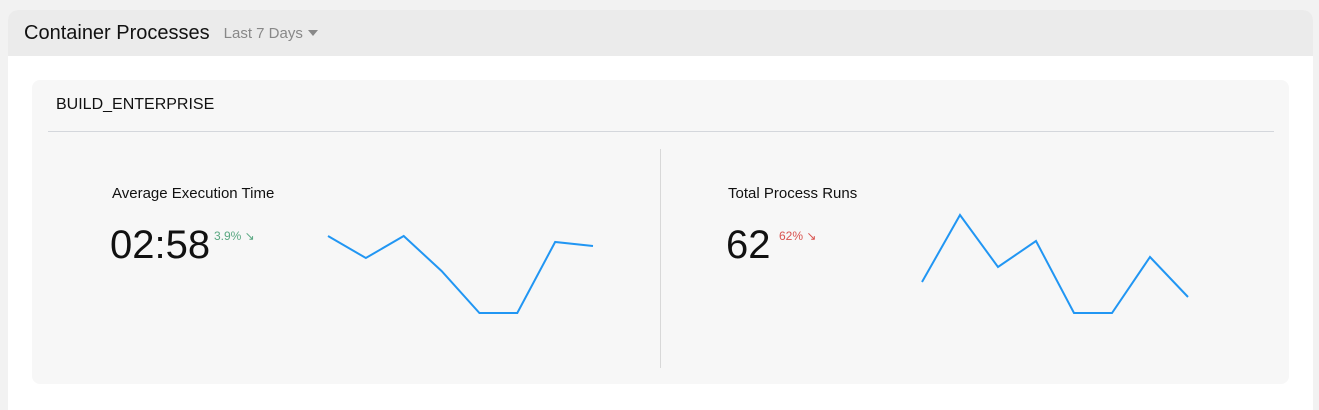 Image resolution: width=1319 pixels, height=410 pixels. What do you see at coordinates (263, 33) in the screenshot?
I see `date-range-label: Last 7 Days` at bounding box center [263, 33].